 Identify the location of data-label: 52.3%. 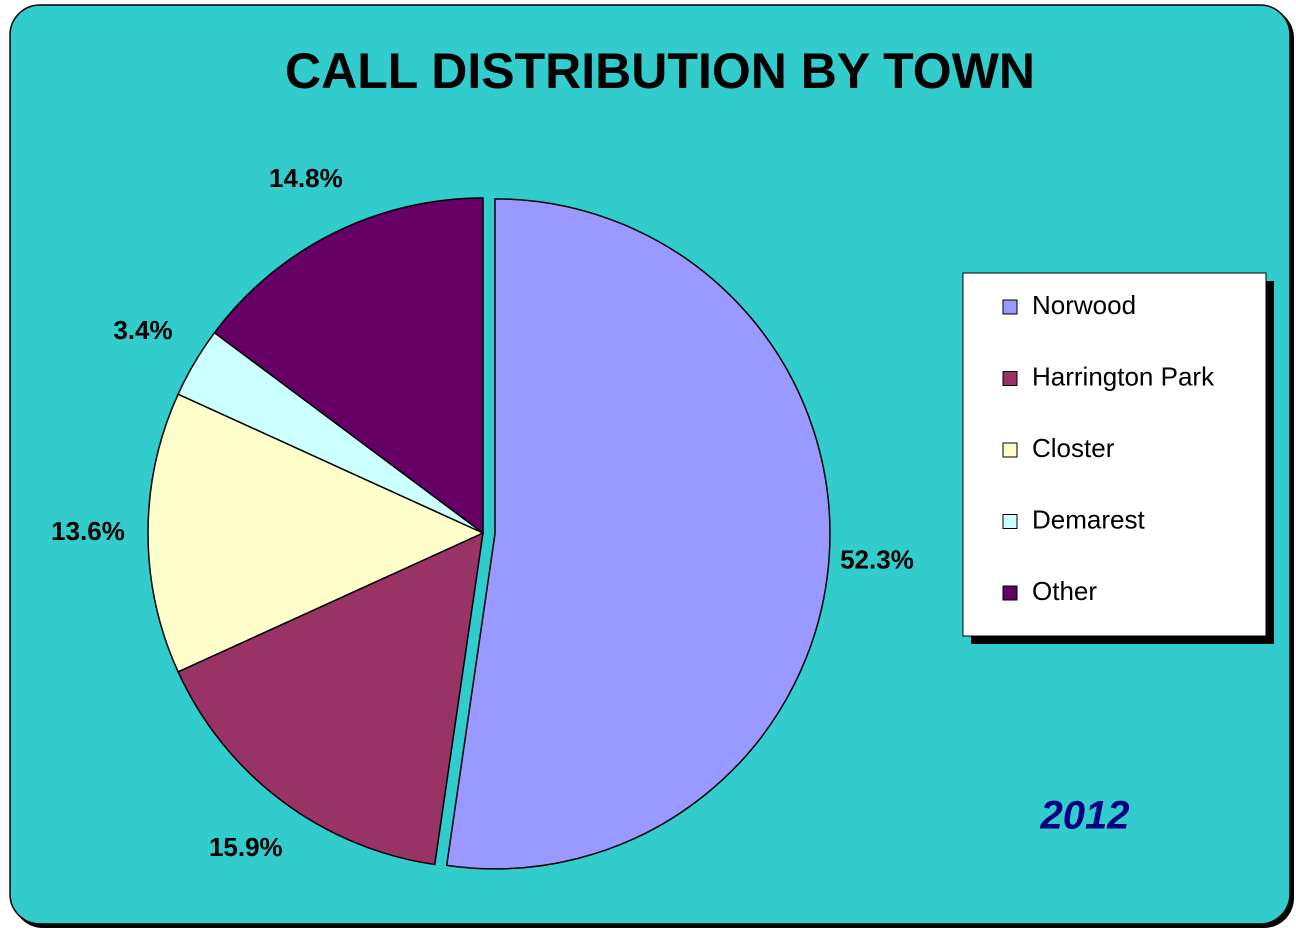
(877, 559).